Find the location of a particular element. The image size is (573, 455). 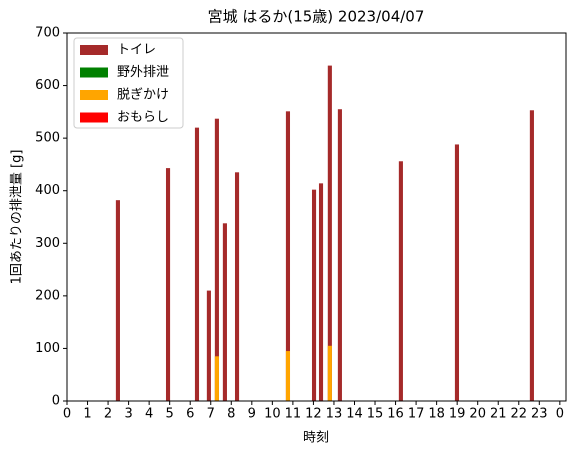

x-tick-label: 14 is located at coordinates (354, 414).